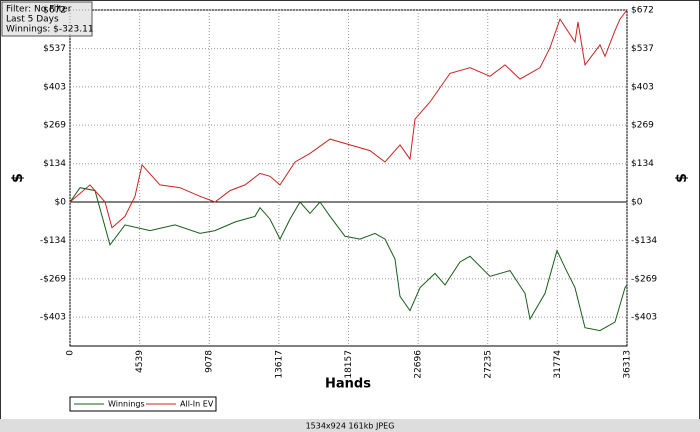 This screenshot has width=700, height=432. I want to click on legend-label: All-In EV, so click(197, 404).